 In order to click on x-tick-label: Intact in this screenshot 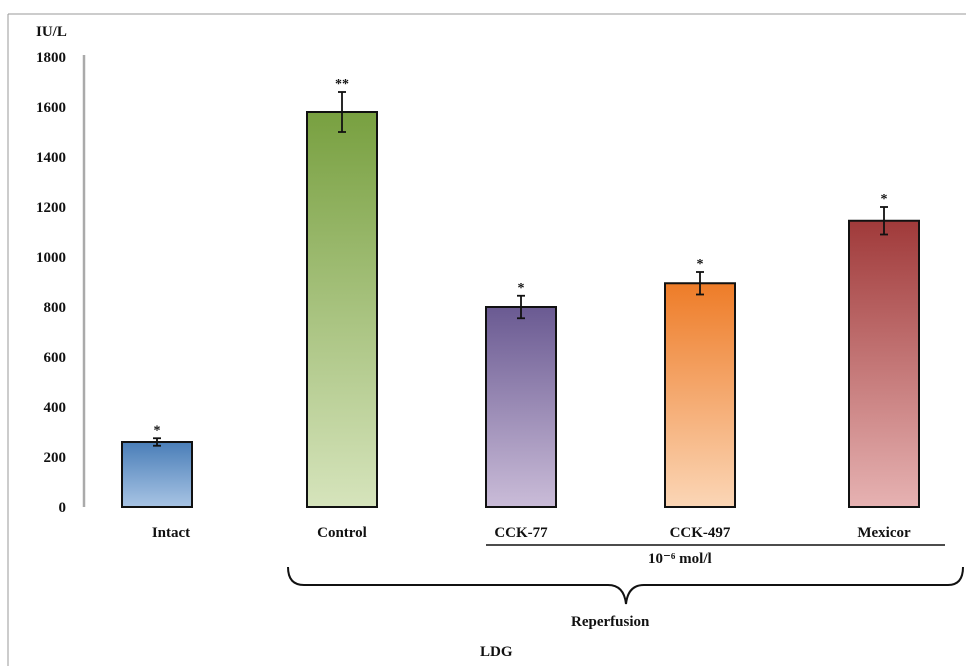, I will do `click(171, 533)`.